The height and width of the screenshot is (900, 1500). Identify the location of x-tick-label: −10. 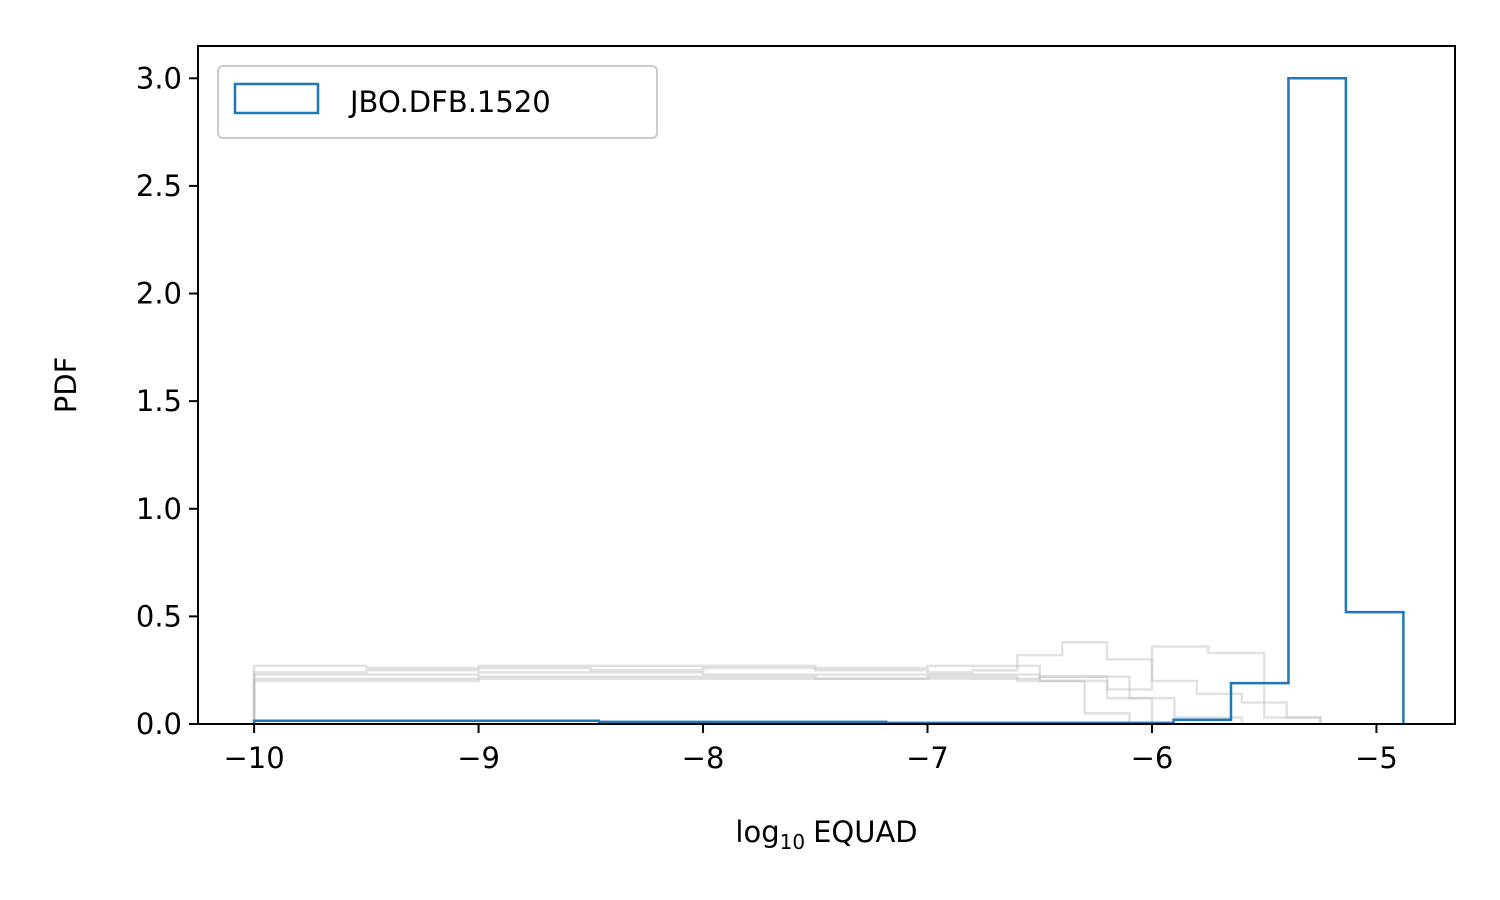
(254, 758).